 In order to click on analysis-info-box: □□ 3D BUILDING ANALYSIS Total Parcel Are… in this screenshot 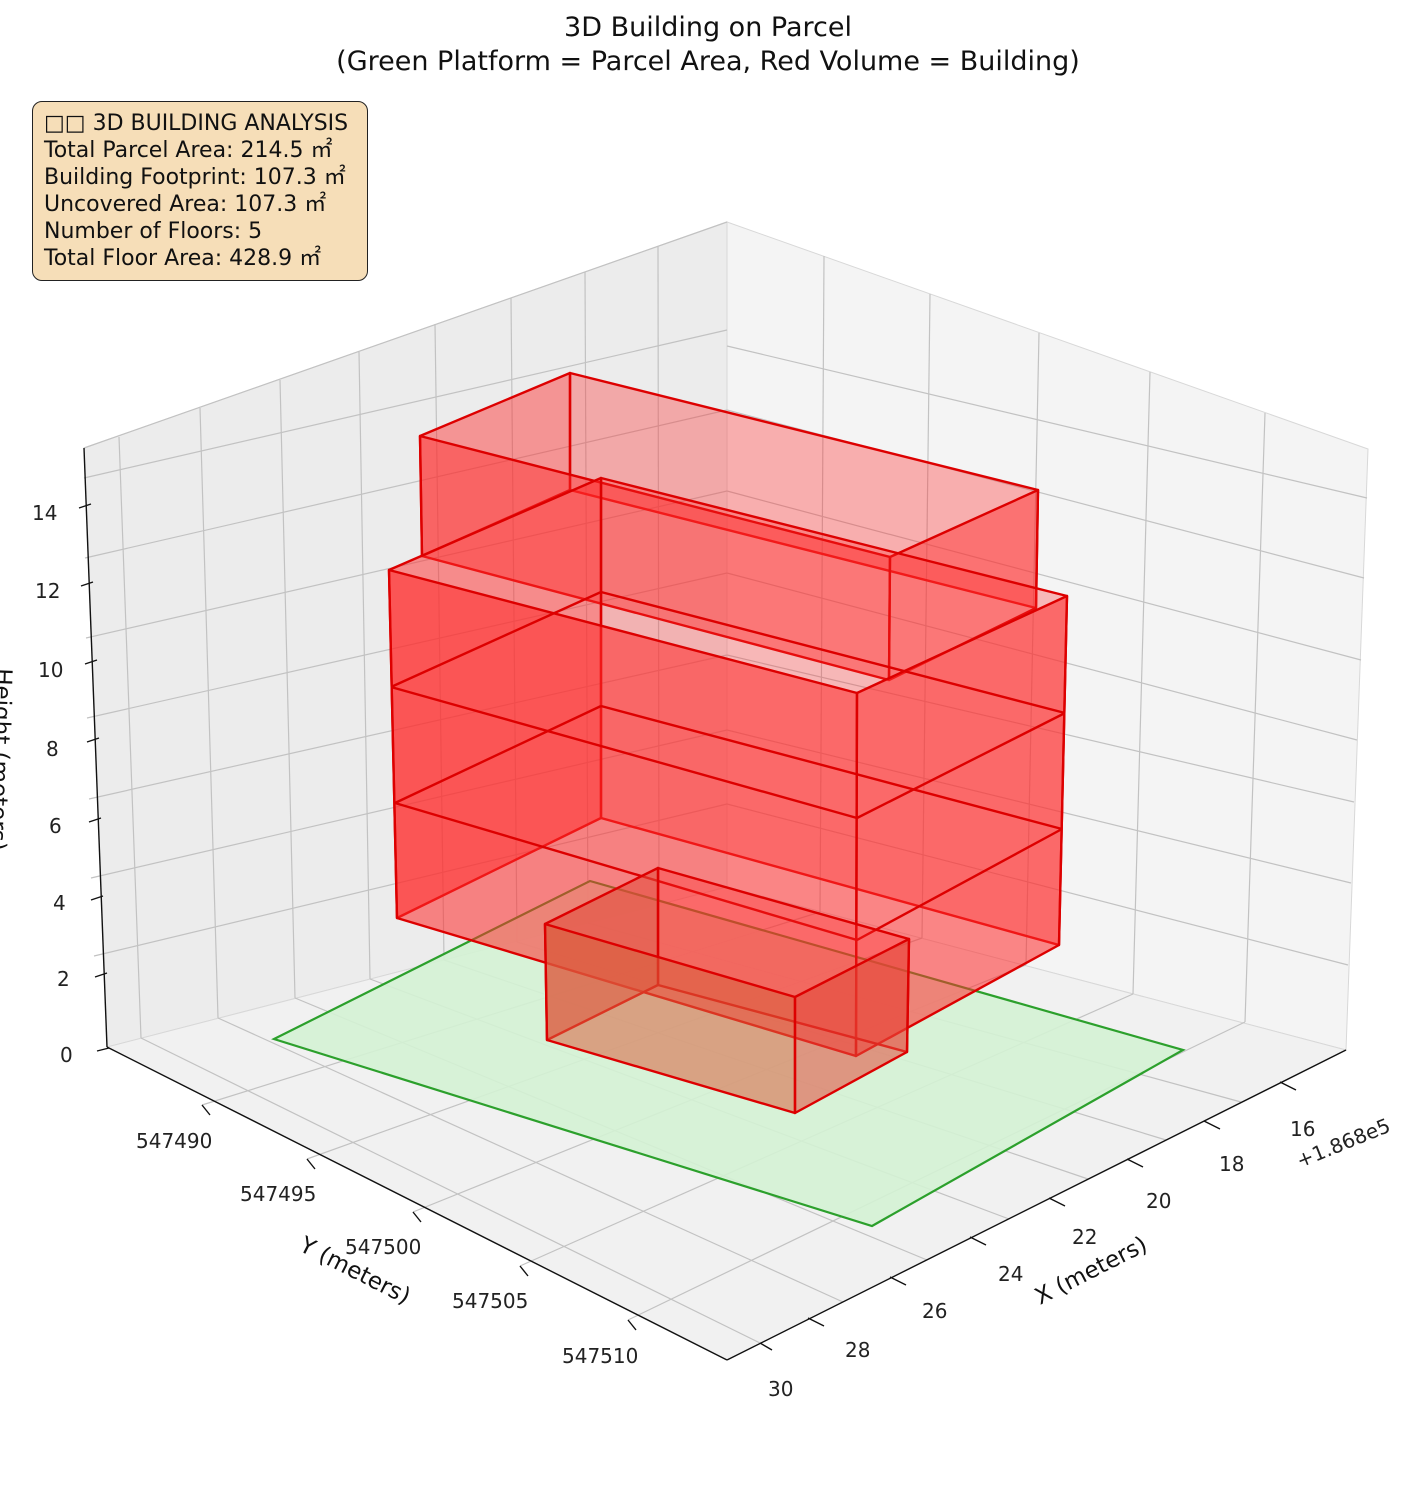, I will do `click(200, 191)`.